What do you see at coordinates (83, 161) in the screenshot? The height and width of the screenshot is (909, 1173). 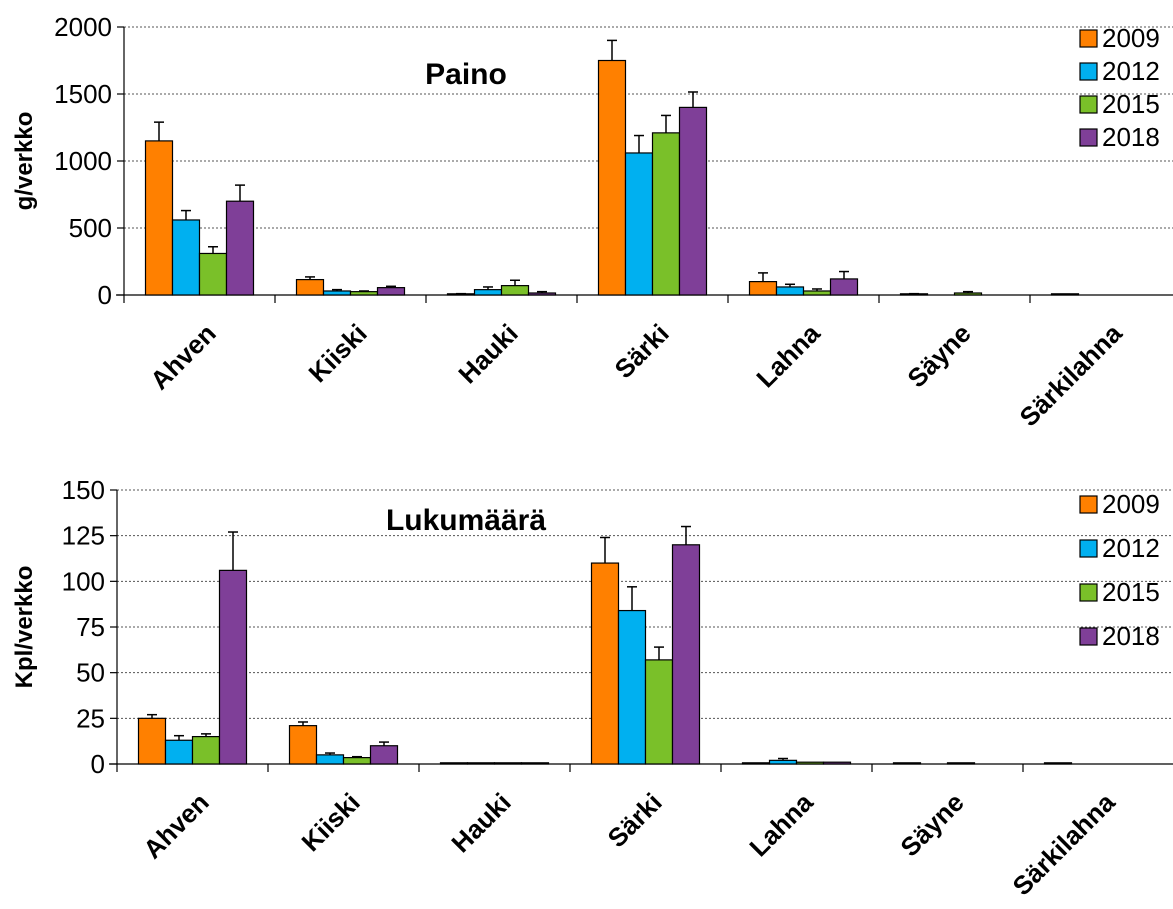 I see `y-tick-label: 1000` at bounding box center [83, 161].